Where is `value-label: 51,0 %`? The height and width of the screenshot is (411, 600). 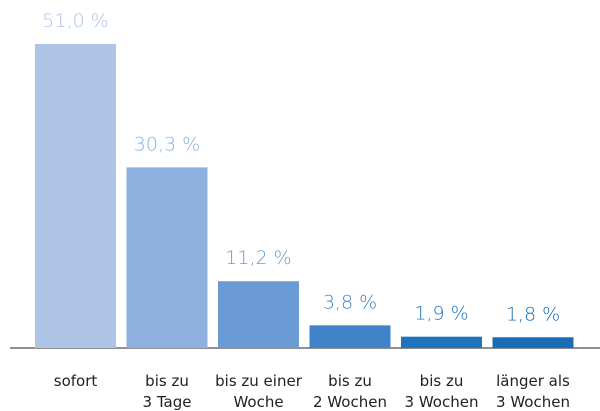
value-label: 51,0 % is located at coordinates (75, 21).